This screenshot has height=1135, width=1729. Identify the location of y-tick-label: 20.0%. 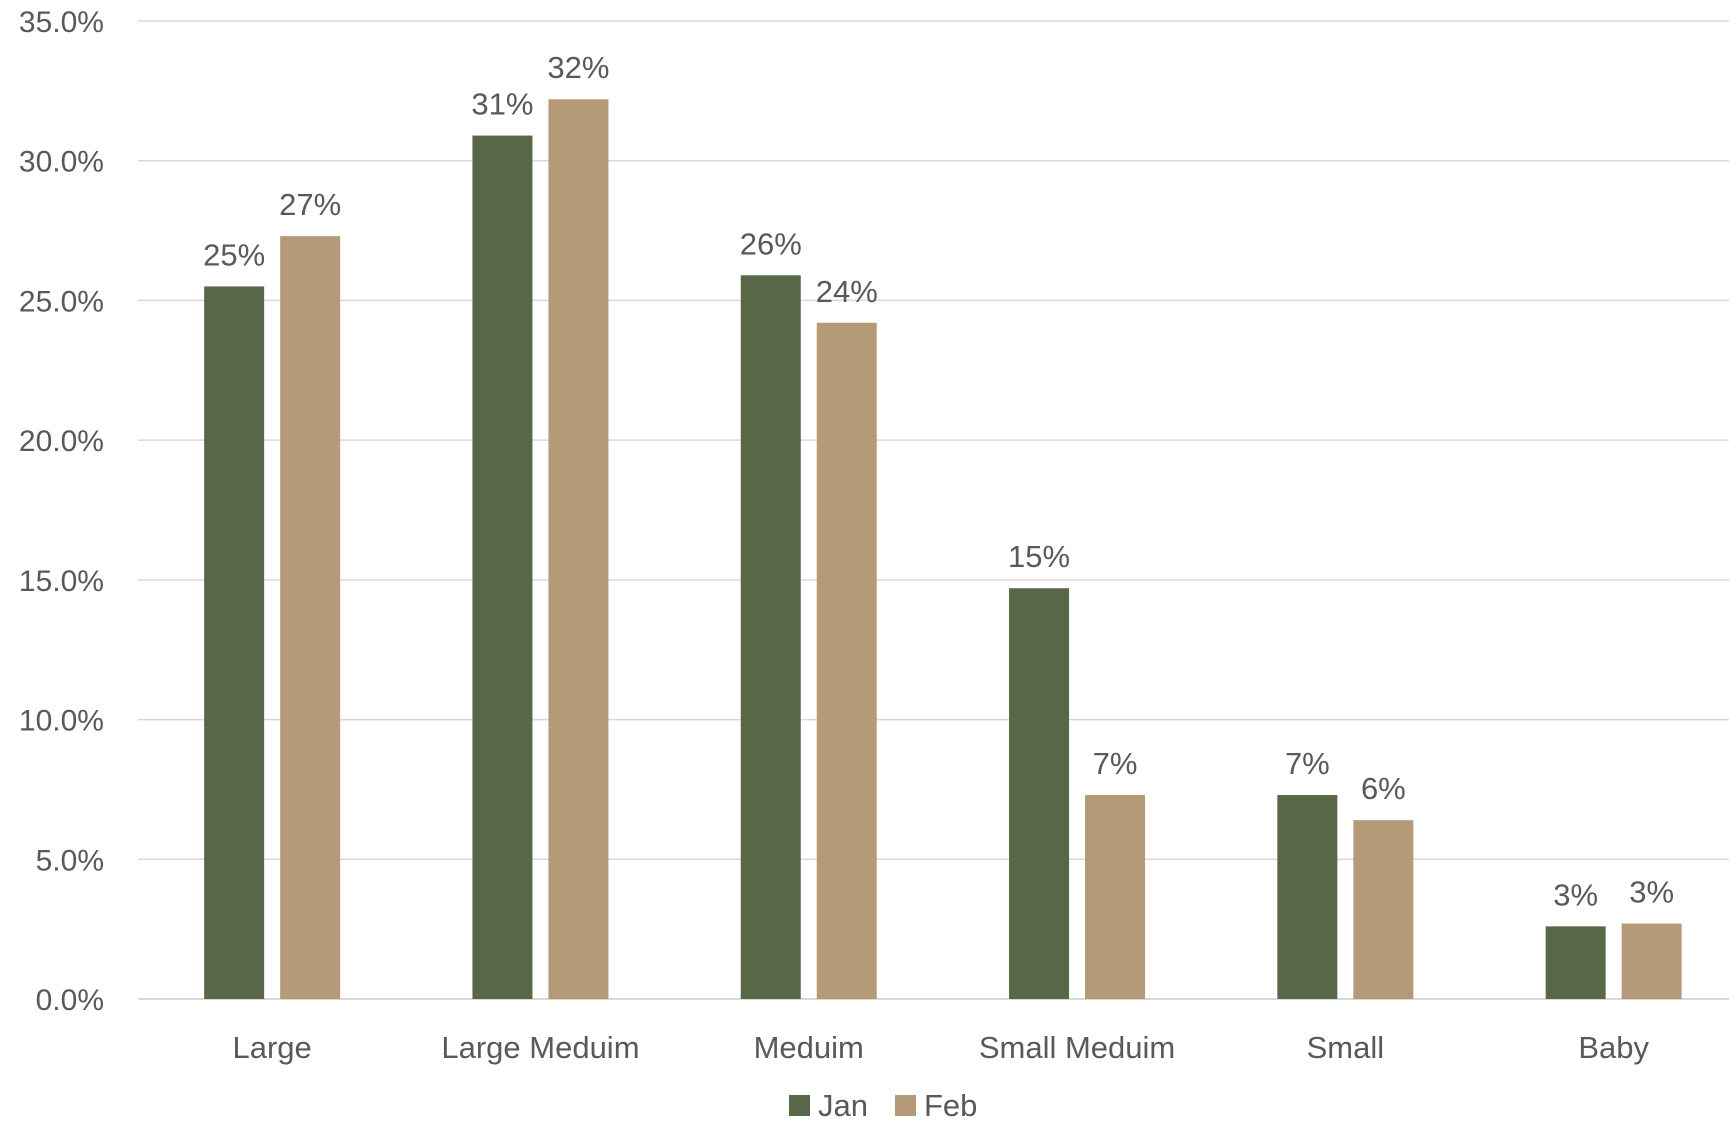
(61, 441).